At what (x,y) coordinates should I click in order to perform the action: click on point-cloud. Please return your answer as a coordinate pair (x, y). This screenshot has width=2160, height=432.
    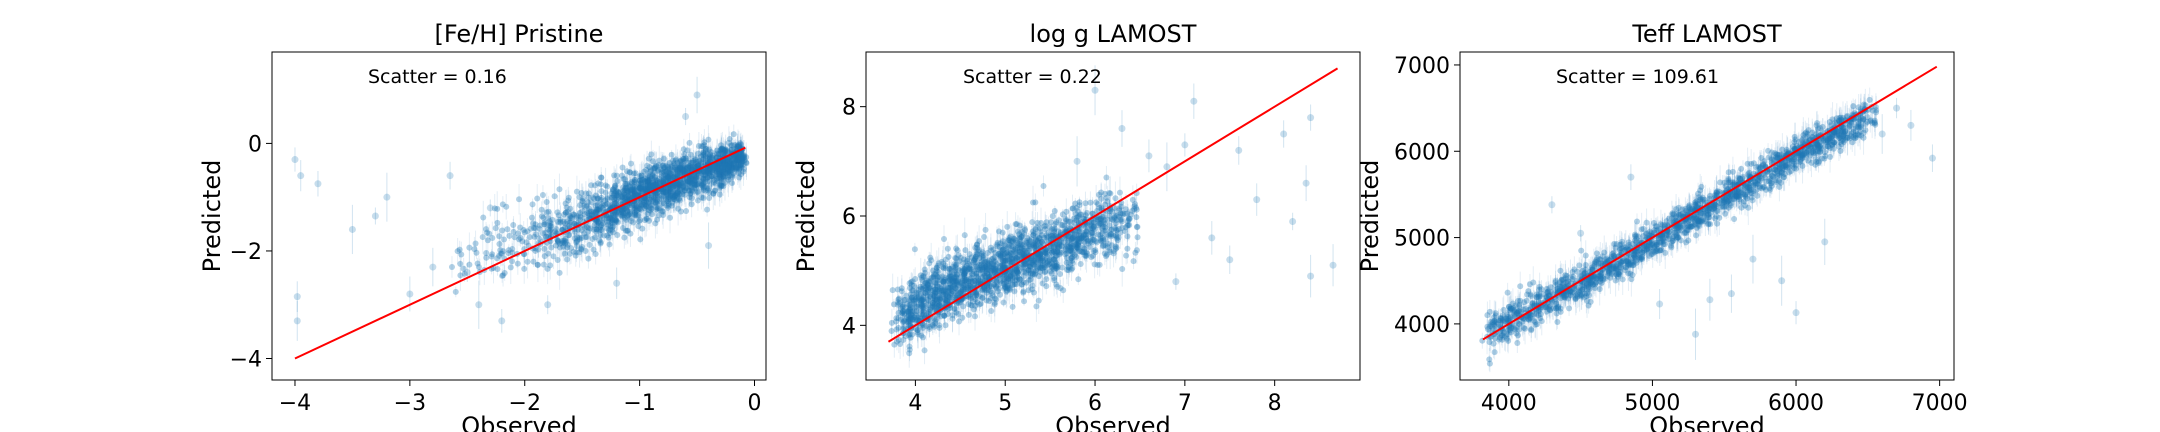
    Looking at the image, I should click on (1014, 267).